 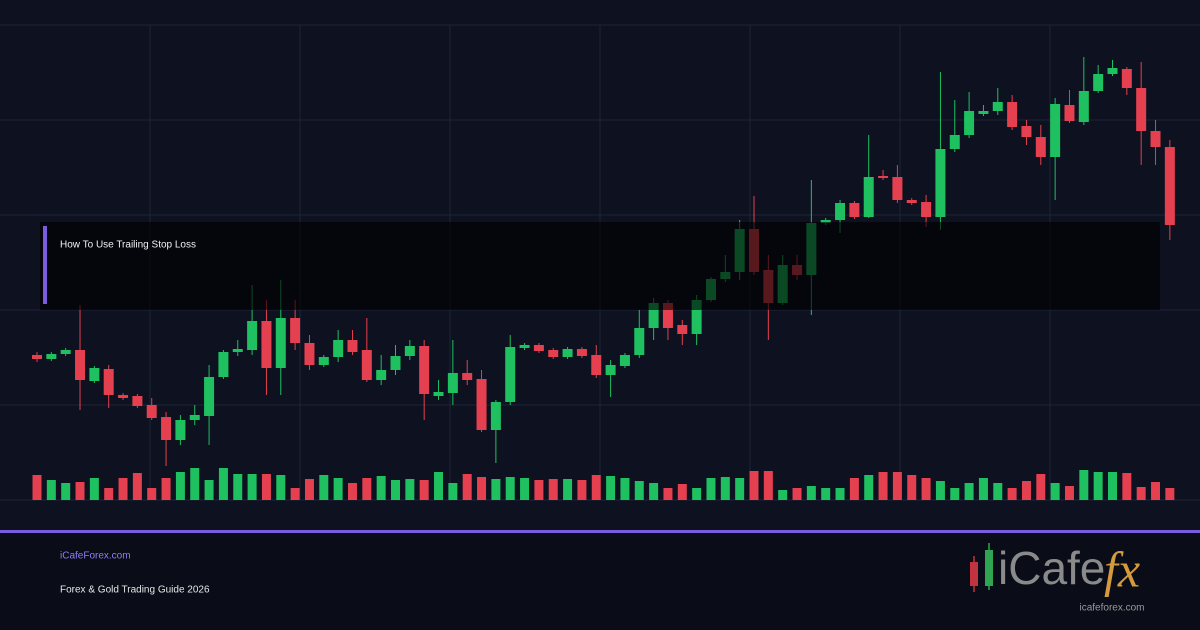 What do you see at coordinates (1111, 608) in the screenshot?
I see `logo-url: icafeforex.com` at bounding box center [1111, 608].